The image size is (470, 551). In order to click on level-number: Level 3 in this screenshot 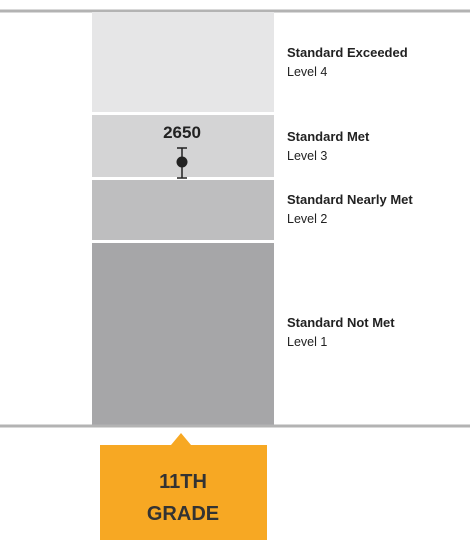, I will do `click(307, 156)`.